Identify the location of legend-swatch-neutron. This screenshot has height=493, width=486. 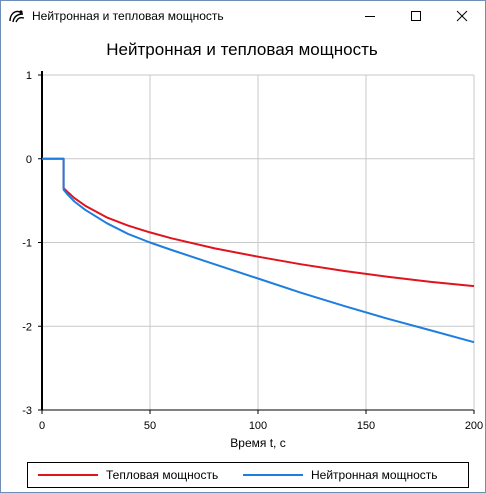
(273, 475).